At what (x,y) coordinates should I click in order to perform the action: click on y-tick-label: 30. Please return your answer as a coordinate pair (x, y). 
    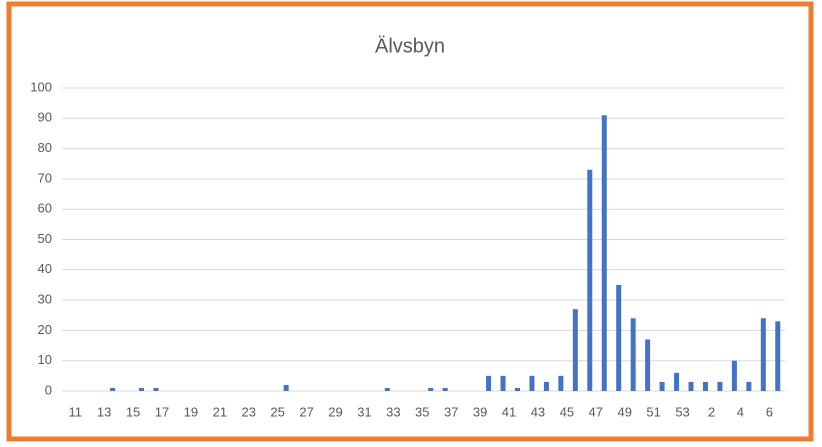
    Looking at the image, I should click on (45, 299).